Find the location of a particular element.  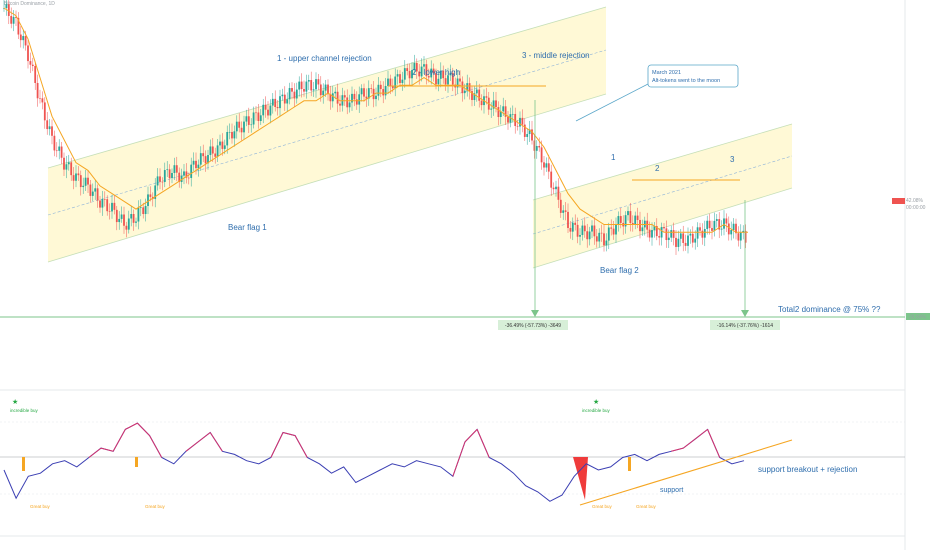

last-price-badge-bg is located at coordinates (898, 201).